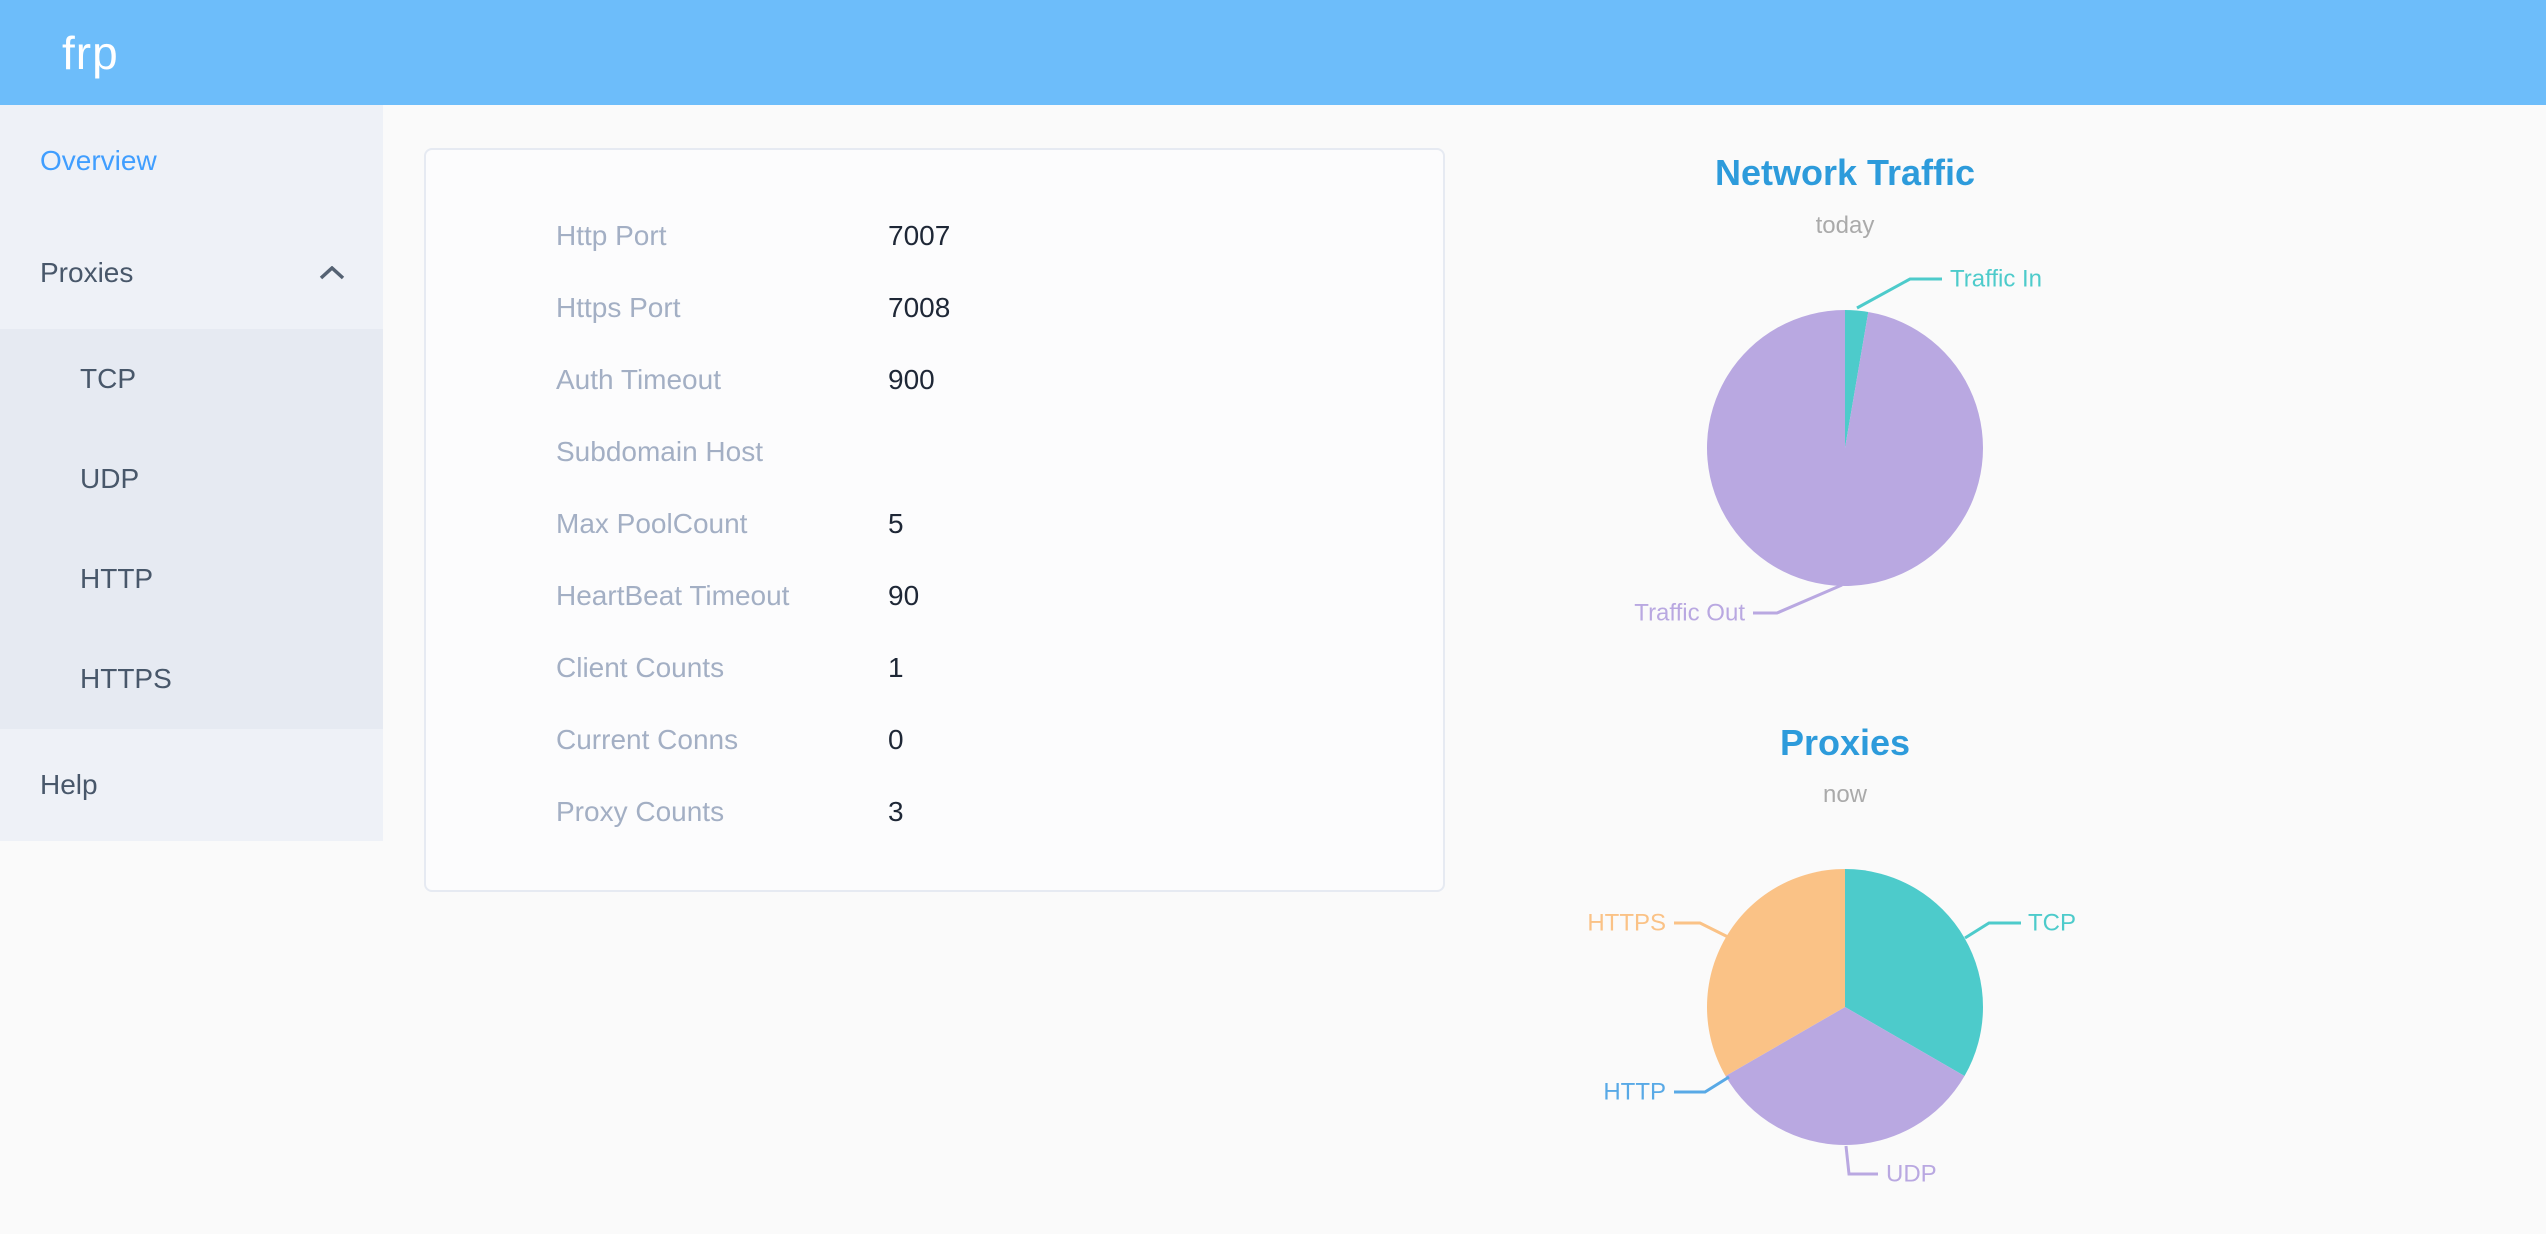 The image size is (2546, 1234). Describe the element at coordinates (110, 478) in the screenshot. I see `sidebar-item-label: UDP` at that location.